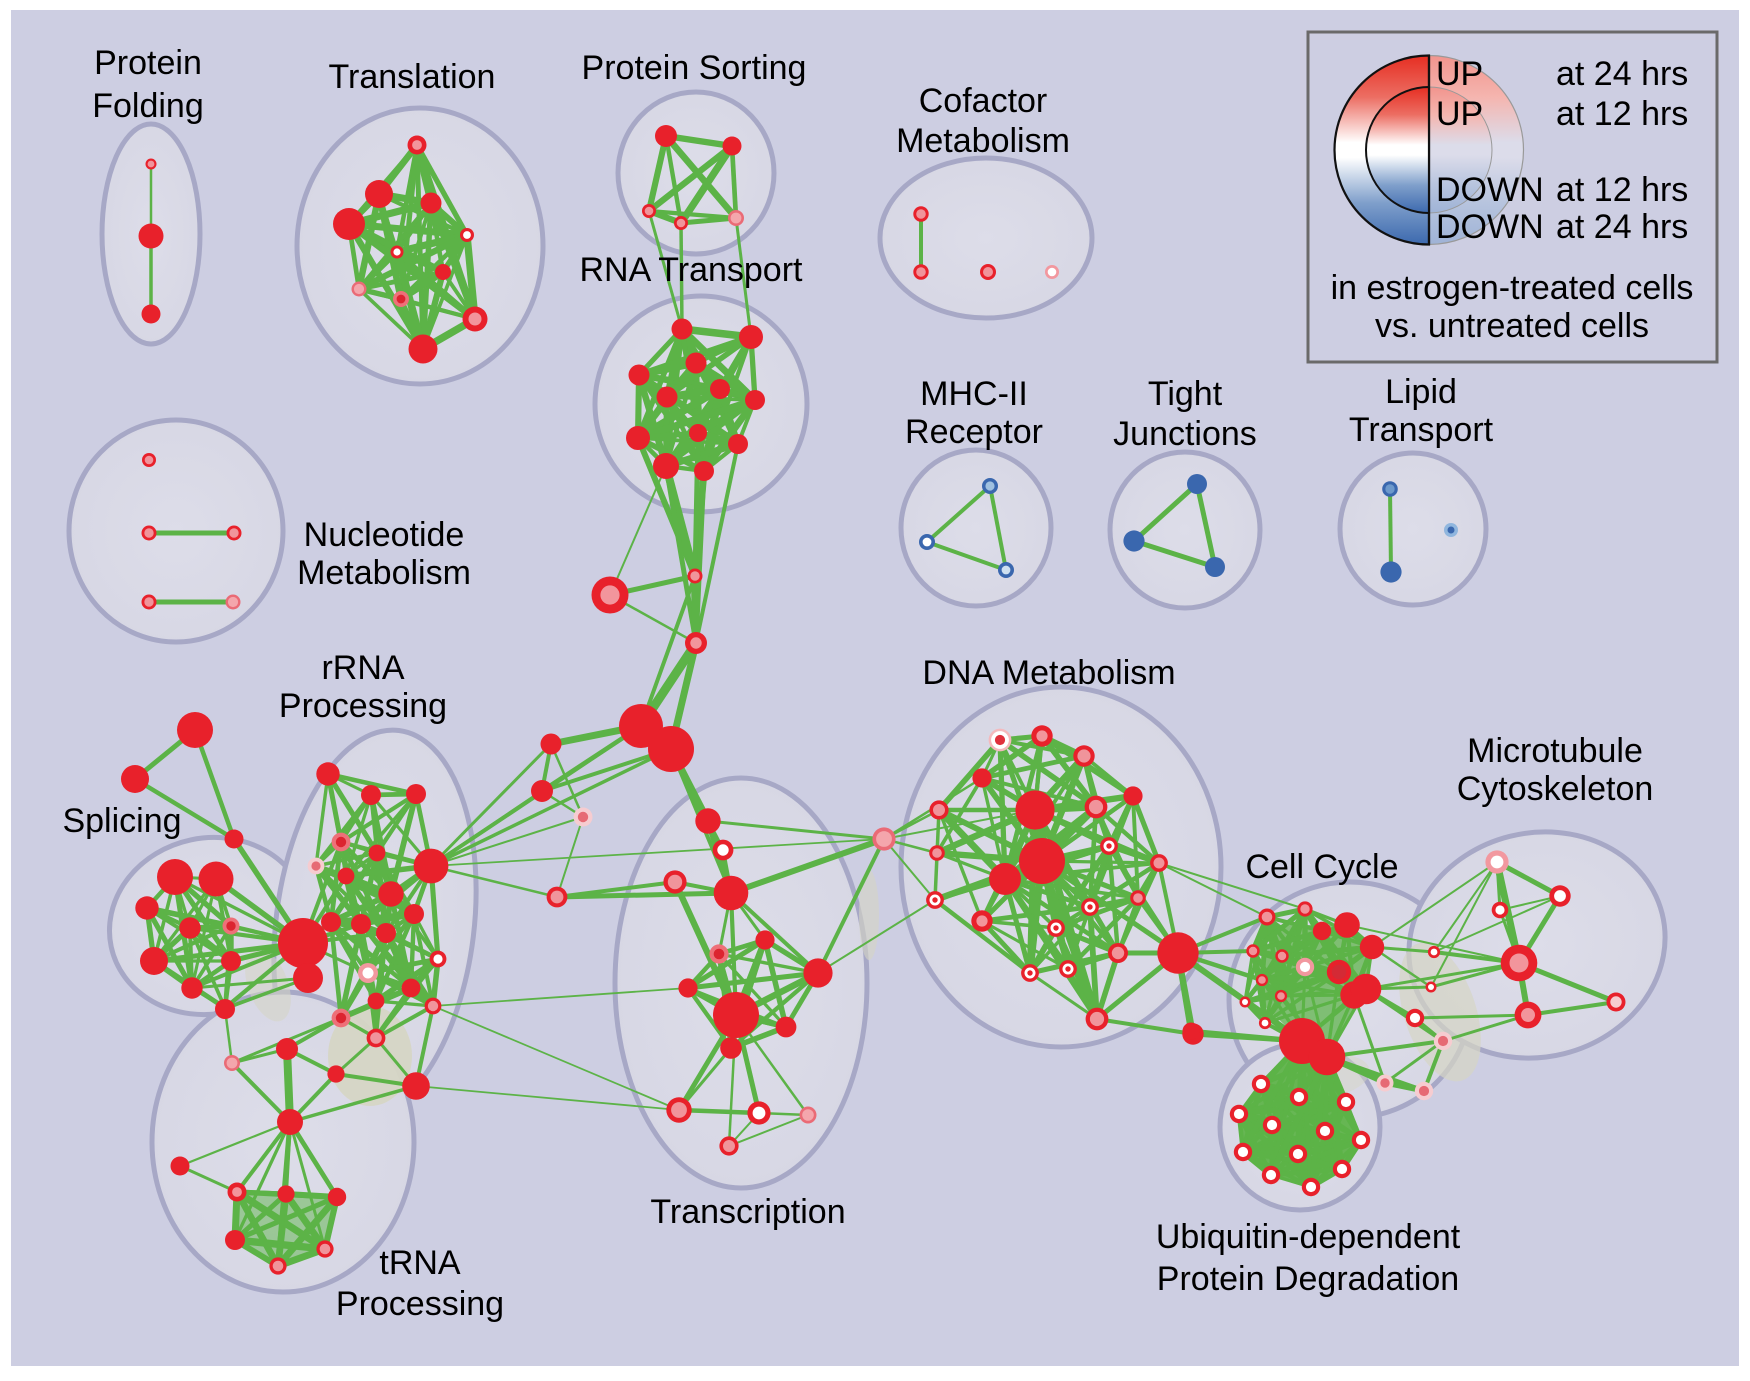  Describe the element at coordinates (1185, 434) in the screenshot. I see `svg-text: Junctions` at that location.